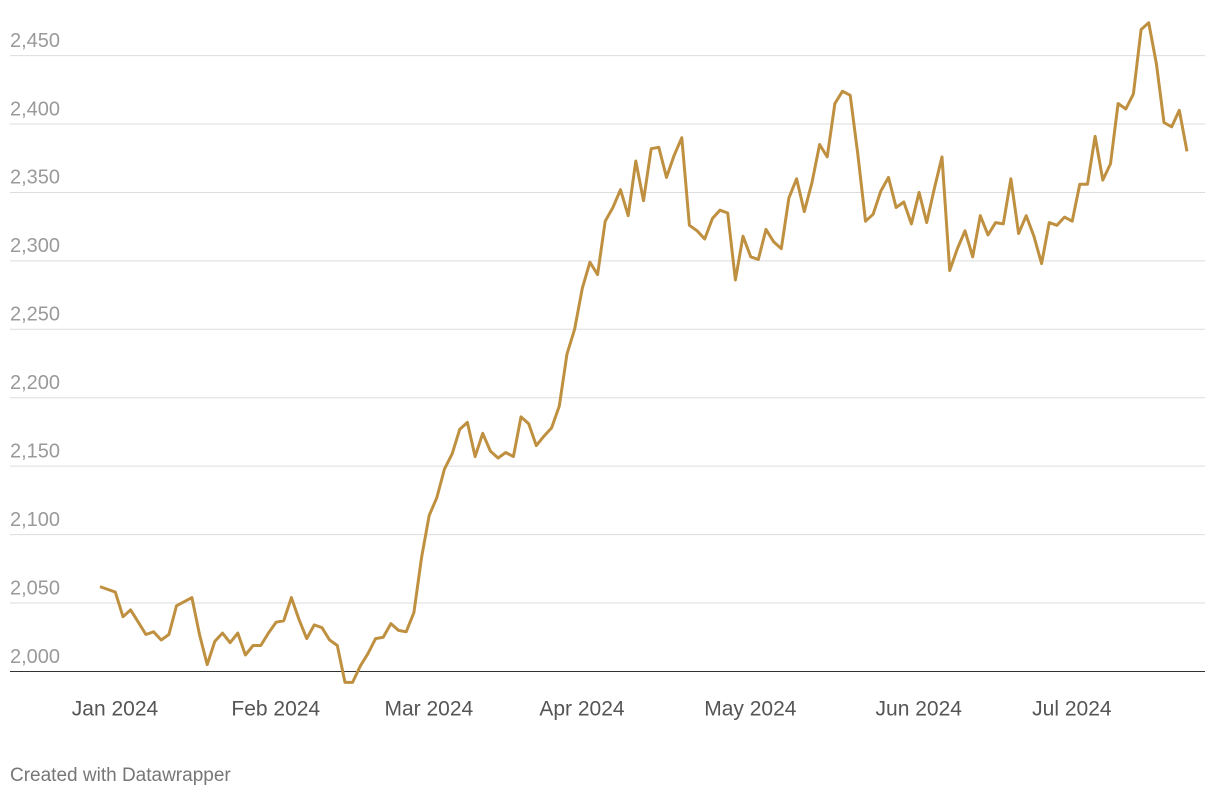  I want to click on y-tick-label: 2,150, so click(35, 451).